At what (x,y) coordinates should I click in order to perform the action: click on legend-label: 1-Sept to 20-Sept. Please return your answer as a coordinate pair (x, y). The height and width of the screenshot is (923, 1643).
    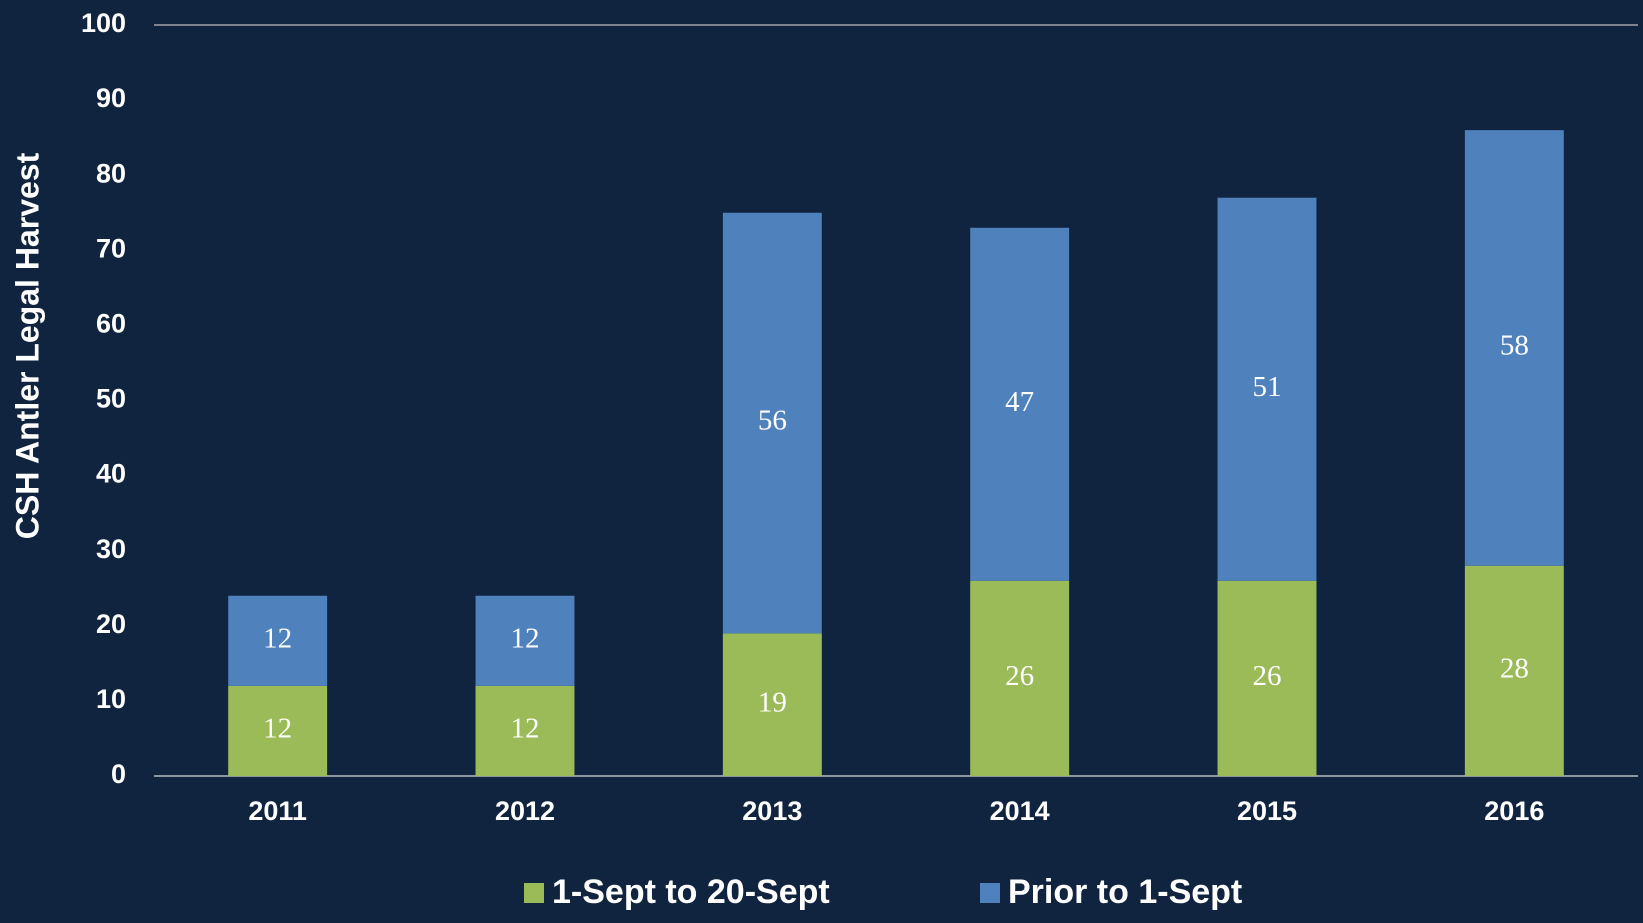
    Looking at the image, I should click on (691, 892).